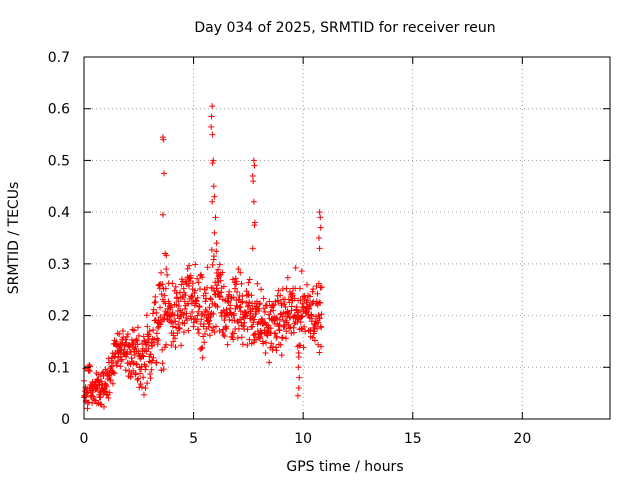 This screenshot has width=640, height=485. What do you see at coordinates (193, 439) in the screenshot?
I see `x-tick-label: 5` at bounding box center [193, 439].